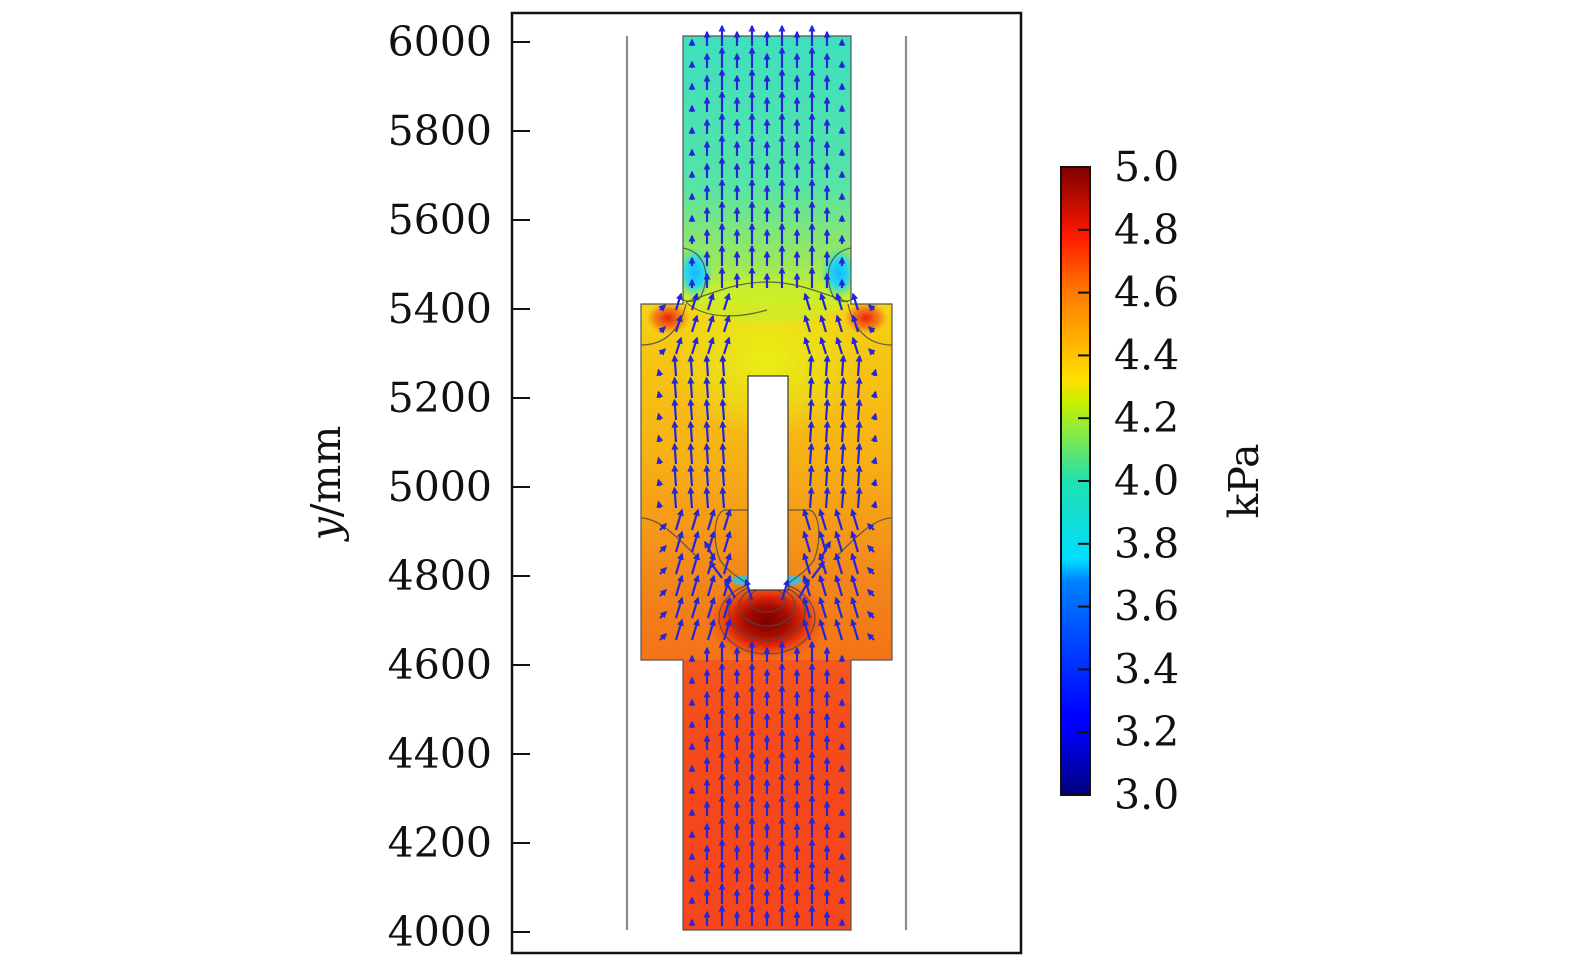 This screenshot has height=974, width=1575. I want to click on y-tick-label: 5400, so click(440, 309).